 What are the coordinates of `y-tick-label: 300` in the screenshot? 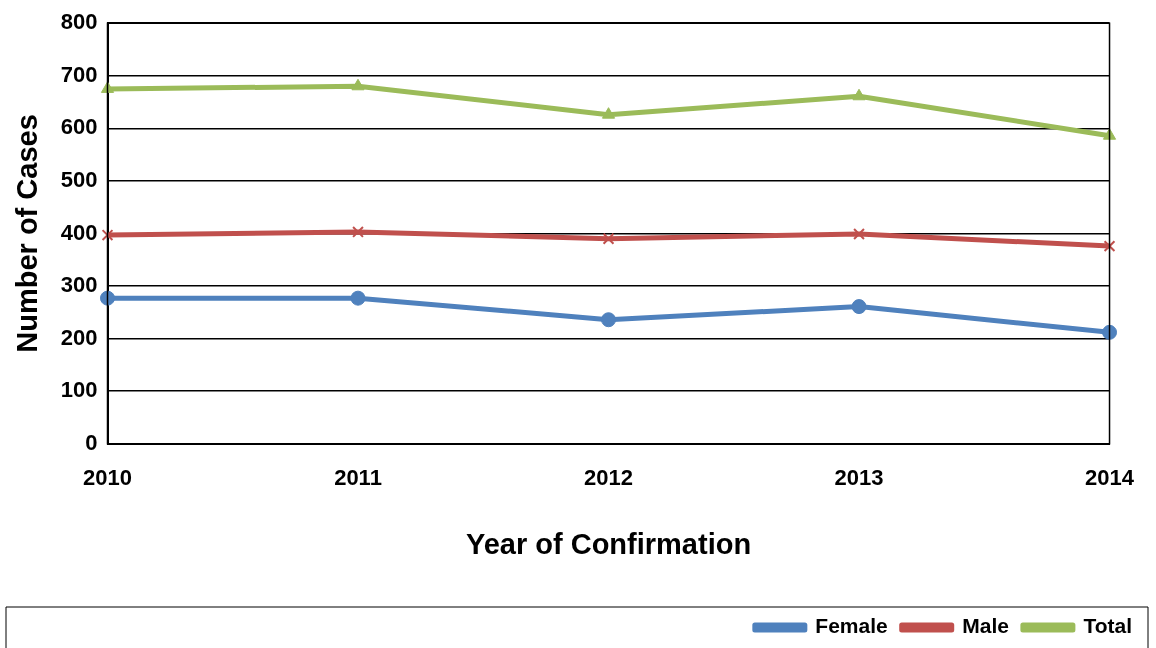 It's located at (79, 285).